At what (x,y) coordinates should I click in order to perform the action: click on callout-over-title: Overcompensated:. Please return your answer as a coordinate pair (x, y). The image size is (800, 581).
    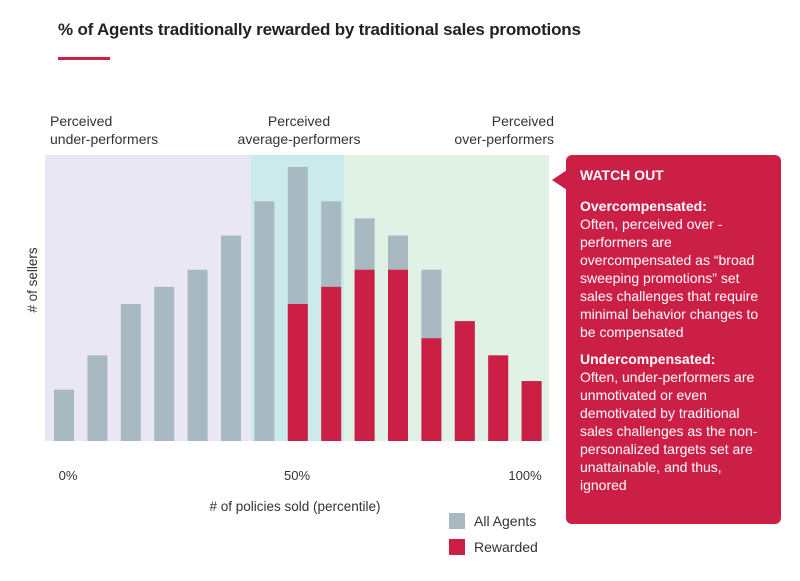
    Looking at the image, I should click on (643, 206).